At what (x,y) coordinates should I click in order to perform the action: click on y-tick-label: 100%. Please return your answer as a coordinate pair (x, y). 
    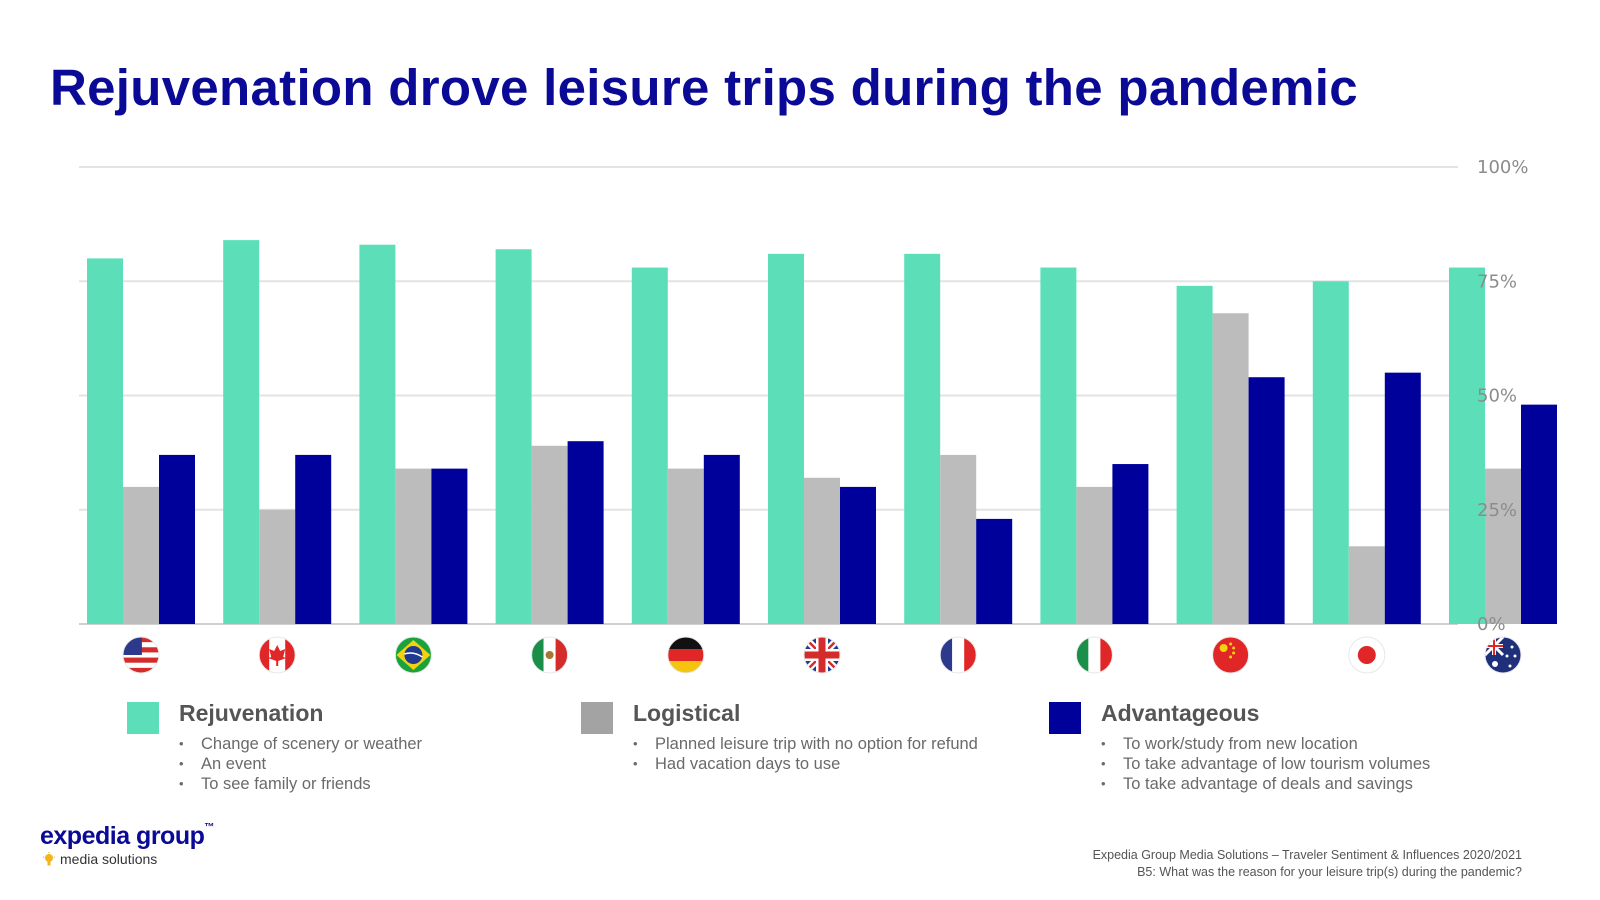
    Looking at the image, I should click on (1502, 167).